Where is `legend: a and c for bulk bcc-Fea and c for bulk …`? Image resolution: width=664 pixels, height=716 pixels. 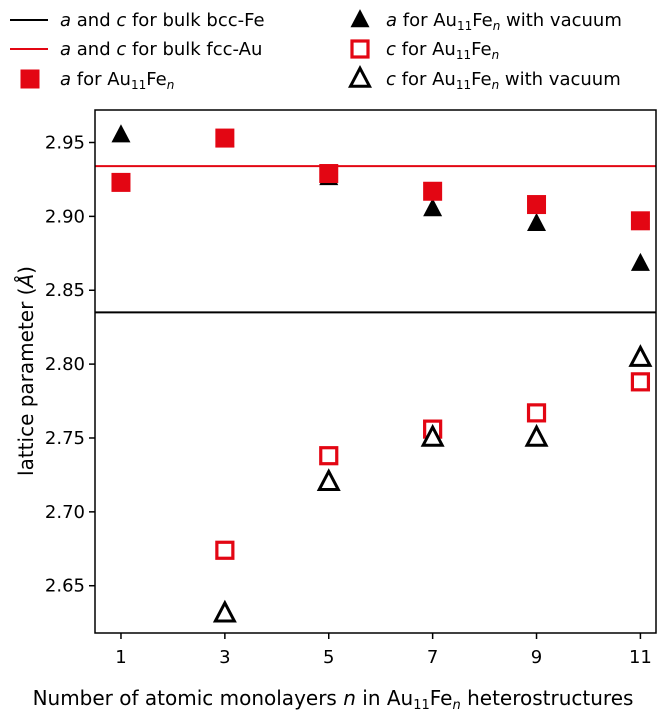
legend: a and c for bulk bcc-Fea and c for bulk … is located at coordinates (316, 50).